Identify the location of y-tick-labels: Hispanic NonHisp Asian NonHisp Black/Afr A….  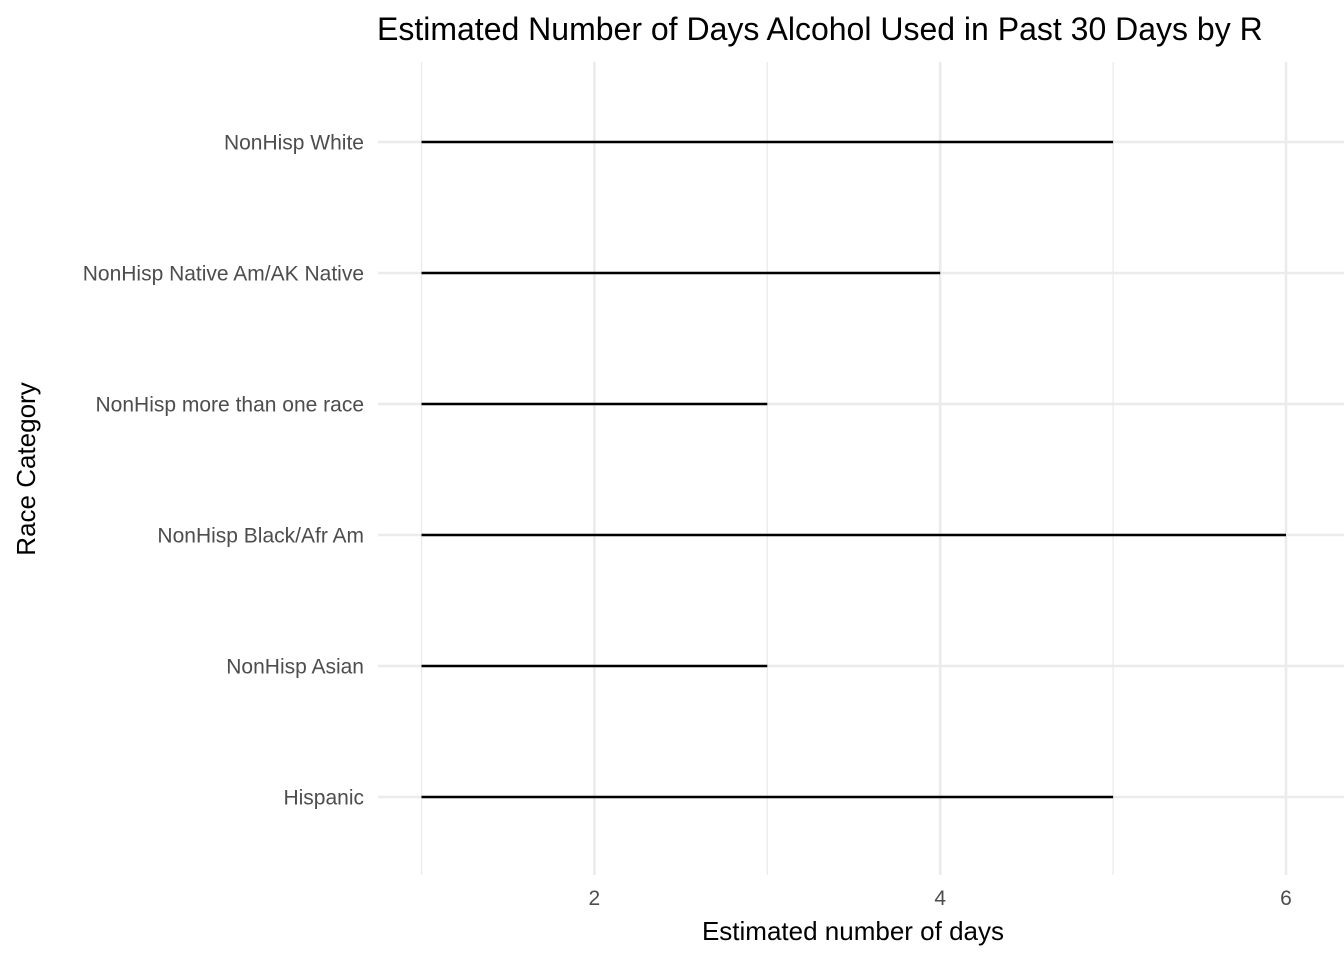
(223, 471).